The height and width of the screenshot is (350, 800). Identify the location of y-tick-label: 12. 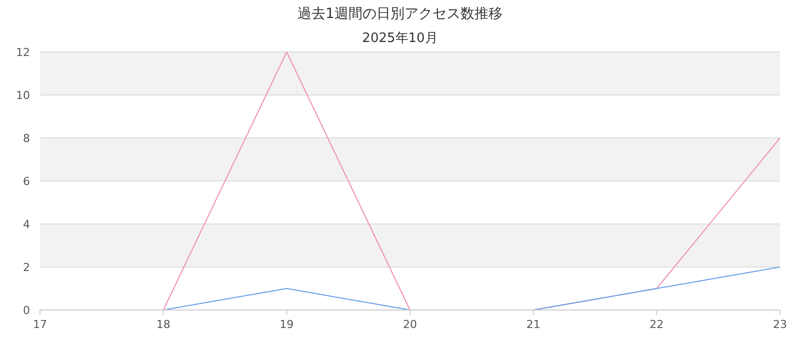
(23, 52).